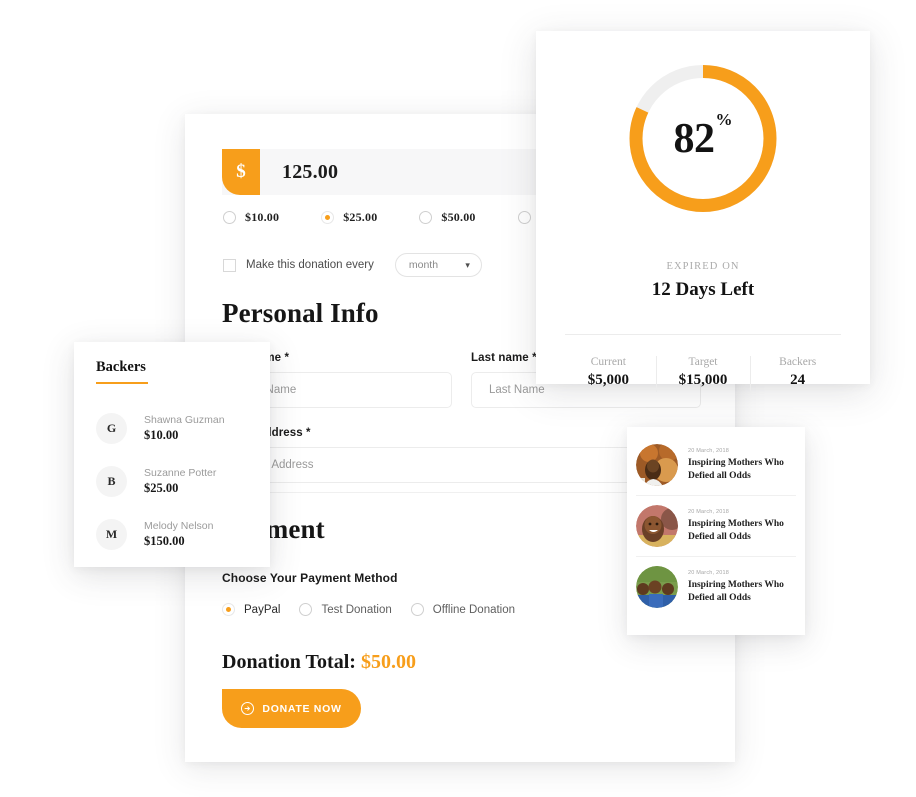 Image resolution: width=916 pixels, height=797 pixels. I want to click on backers-title: Backers, so click(121, 367).